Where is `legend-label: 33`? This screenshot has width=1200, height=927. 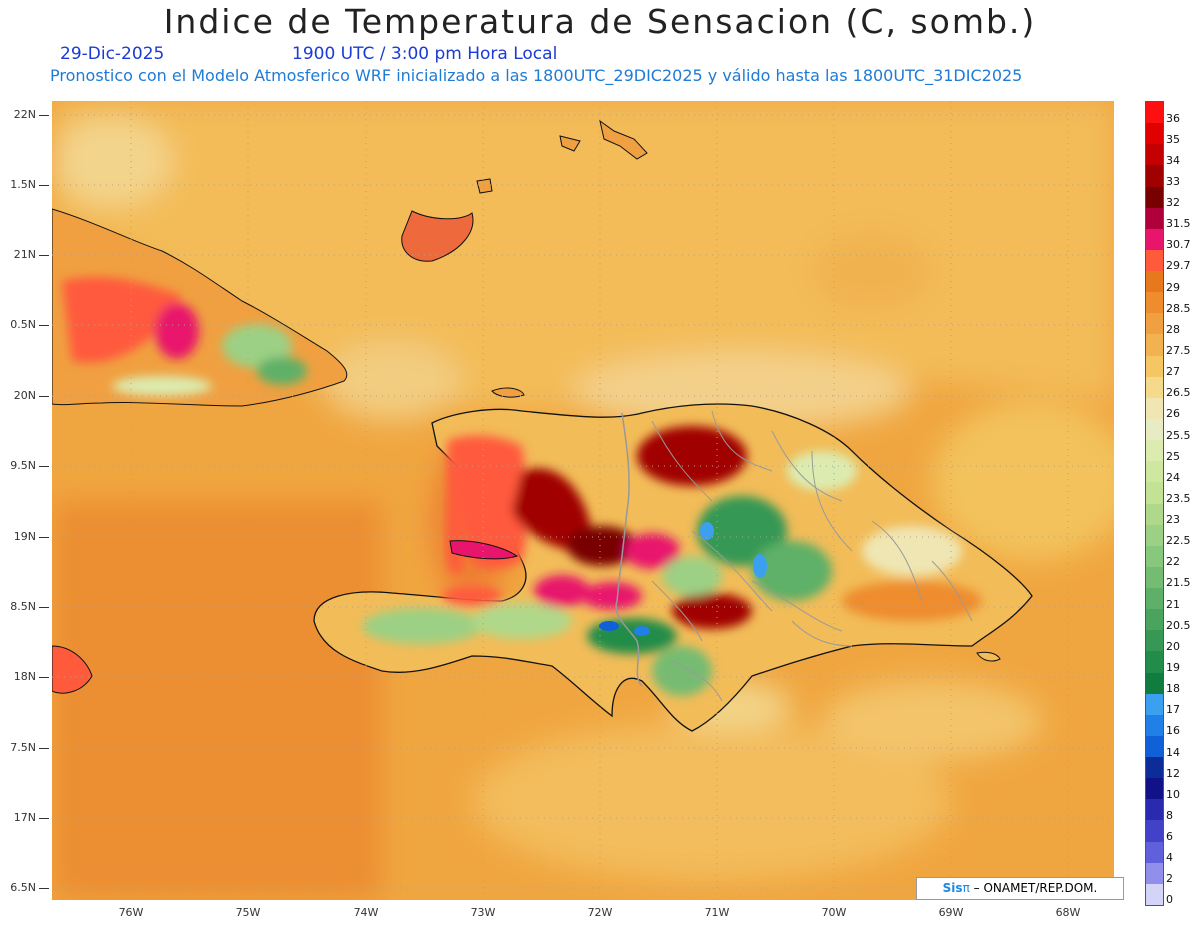
legend-label: 33 is located at coordinates (1173, 181).